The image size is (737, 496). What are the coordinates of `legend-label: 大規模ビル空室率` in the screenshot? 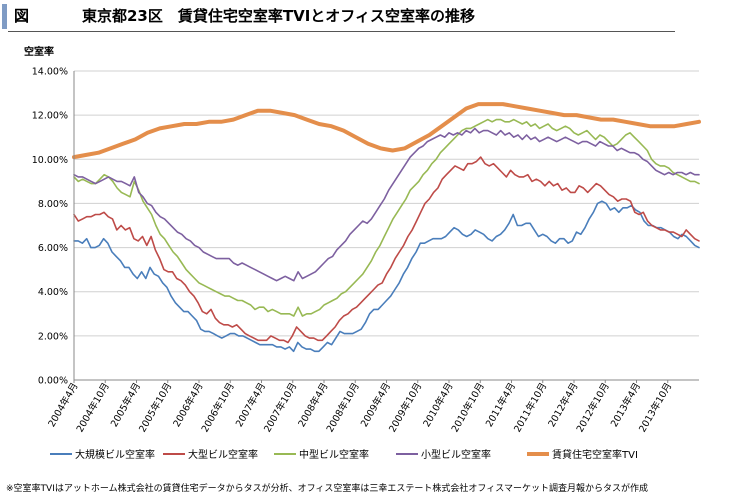 It's located at (115, 454).